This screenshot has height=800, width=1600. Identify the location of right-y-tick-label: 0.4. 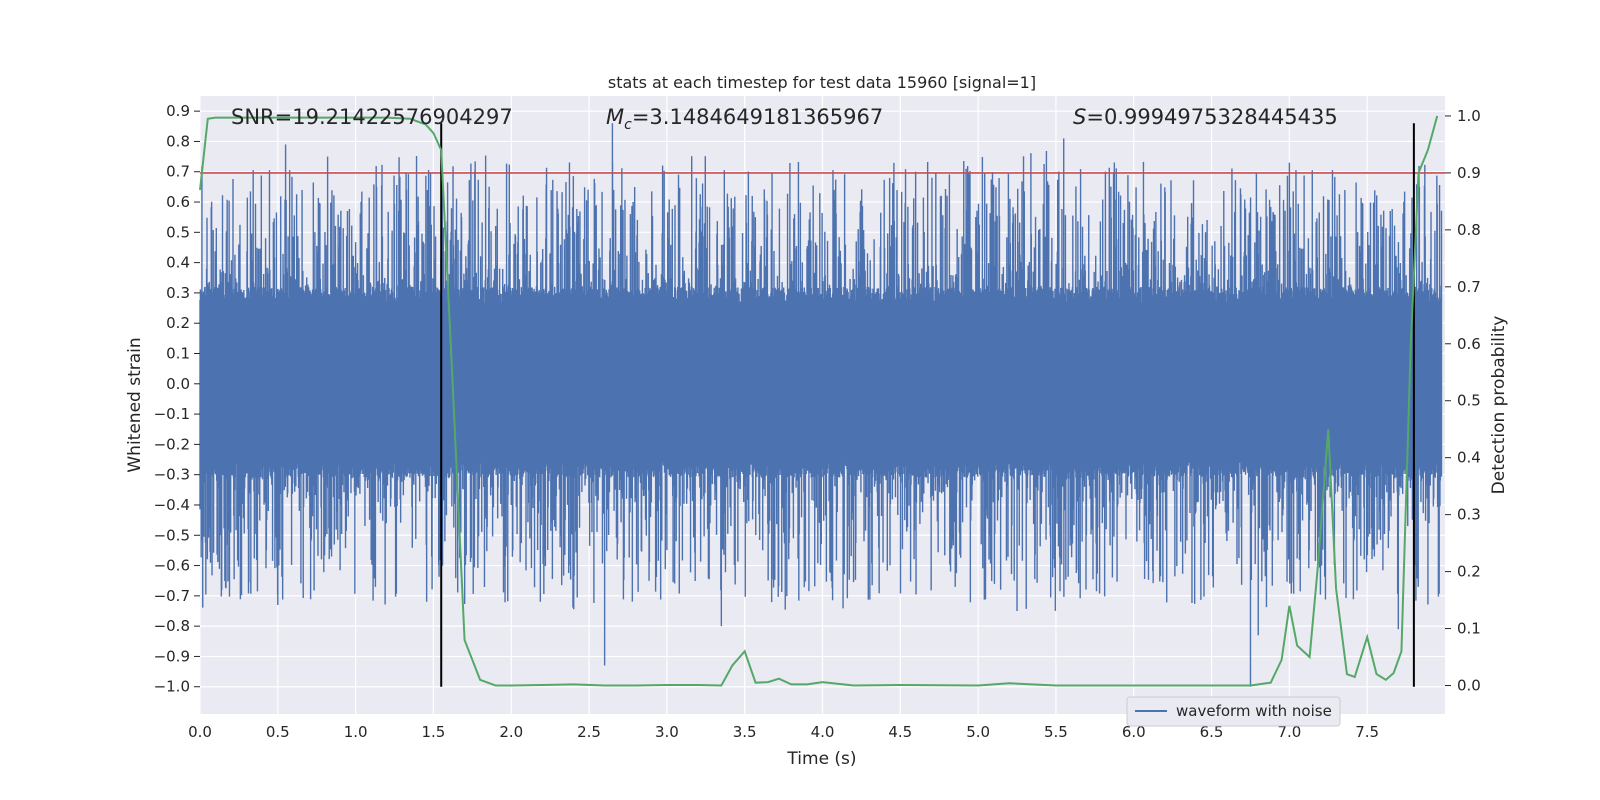
(1469, 458).